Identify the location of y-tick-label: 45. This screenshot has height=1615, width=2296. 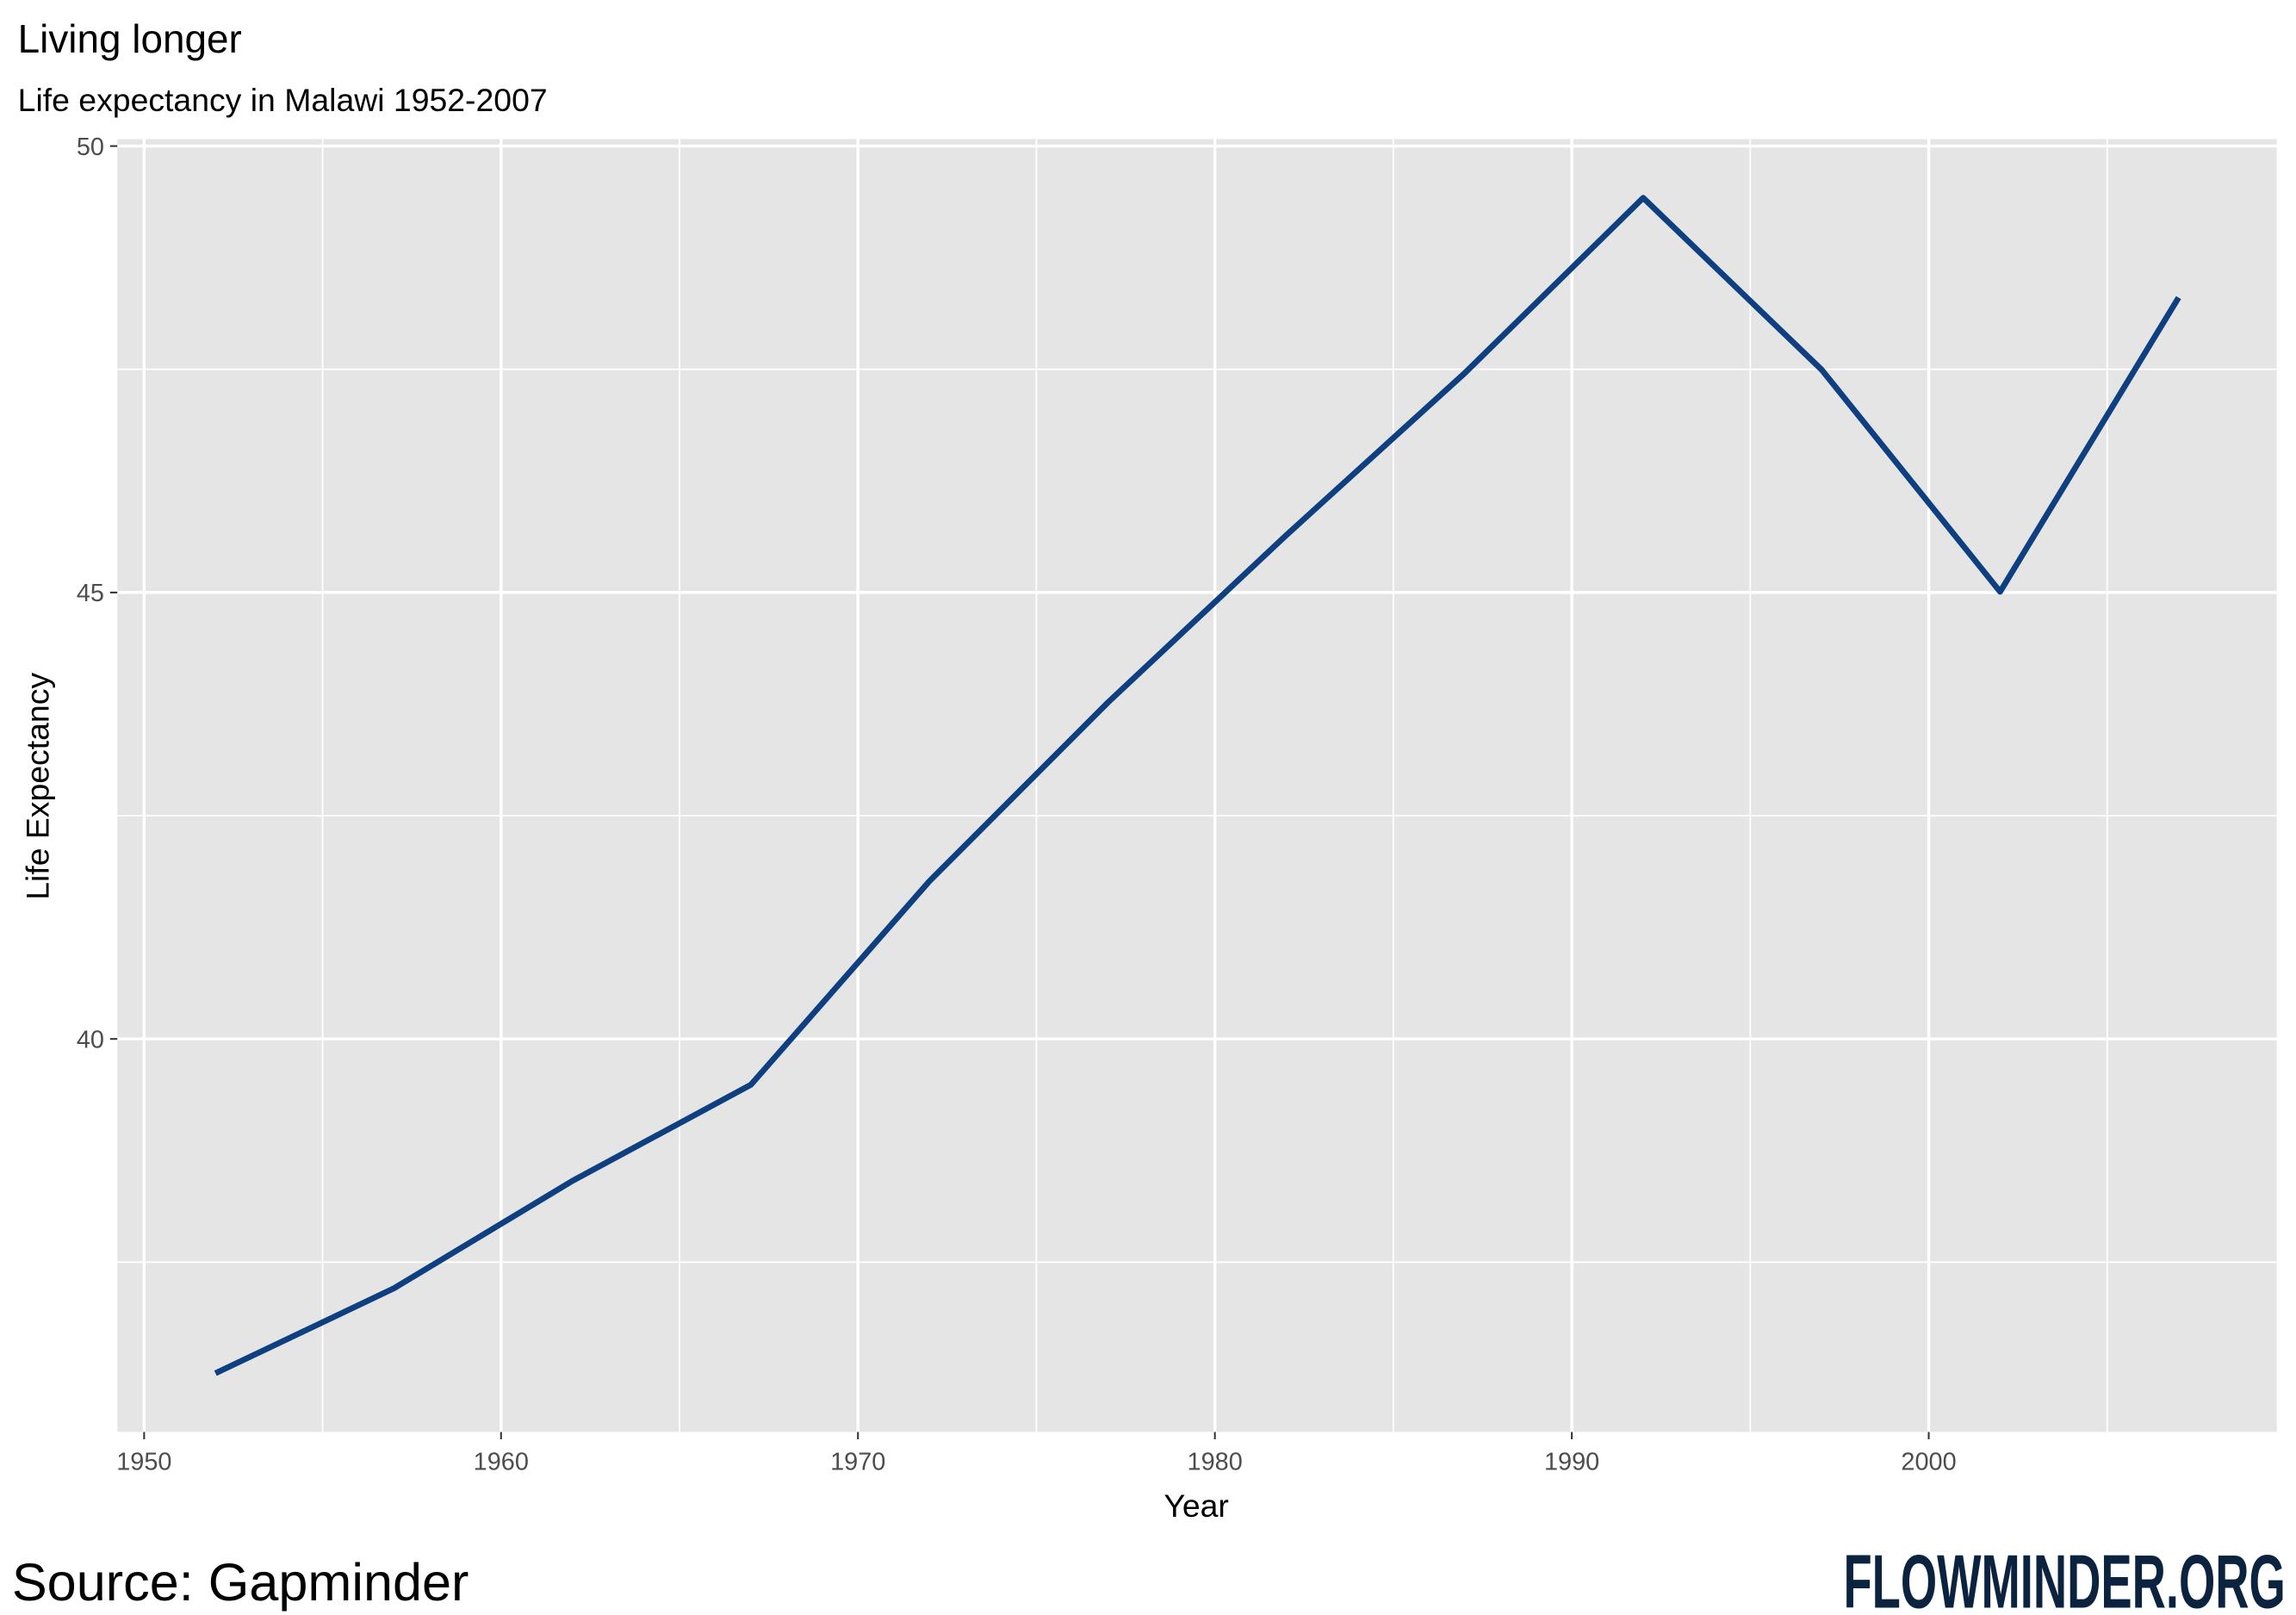
(90, 593).